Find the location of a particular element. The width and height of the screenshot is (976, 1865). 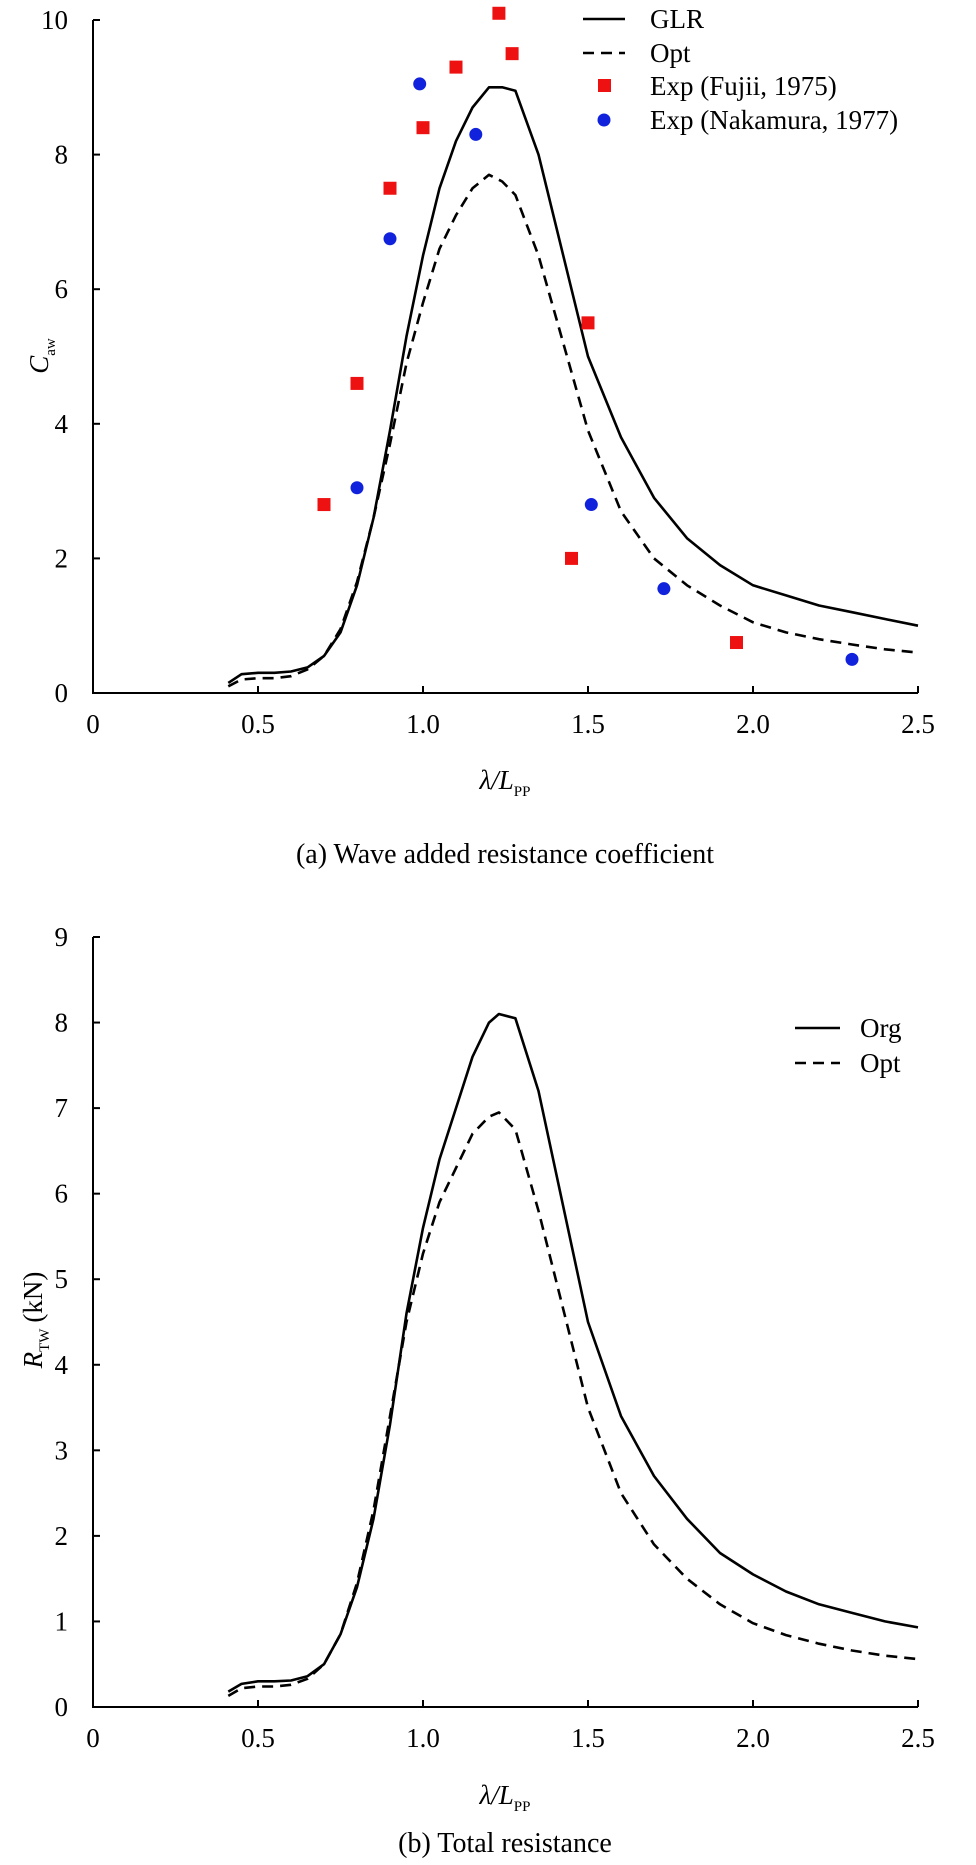

chart-b-y-axis-label: RTW(kN) is located at coordinates (35, 1321).